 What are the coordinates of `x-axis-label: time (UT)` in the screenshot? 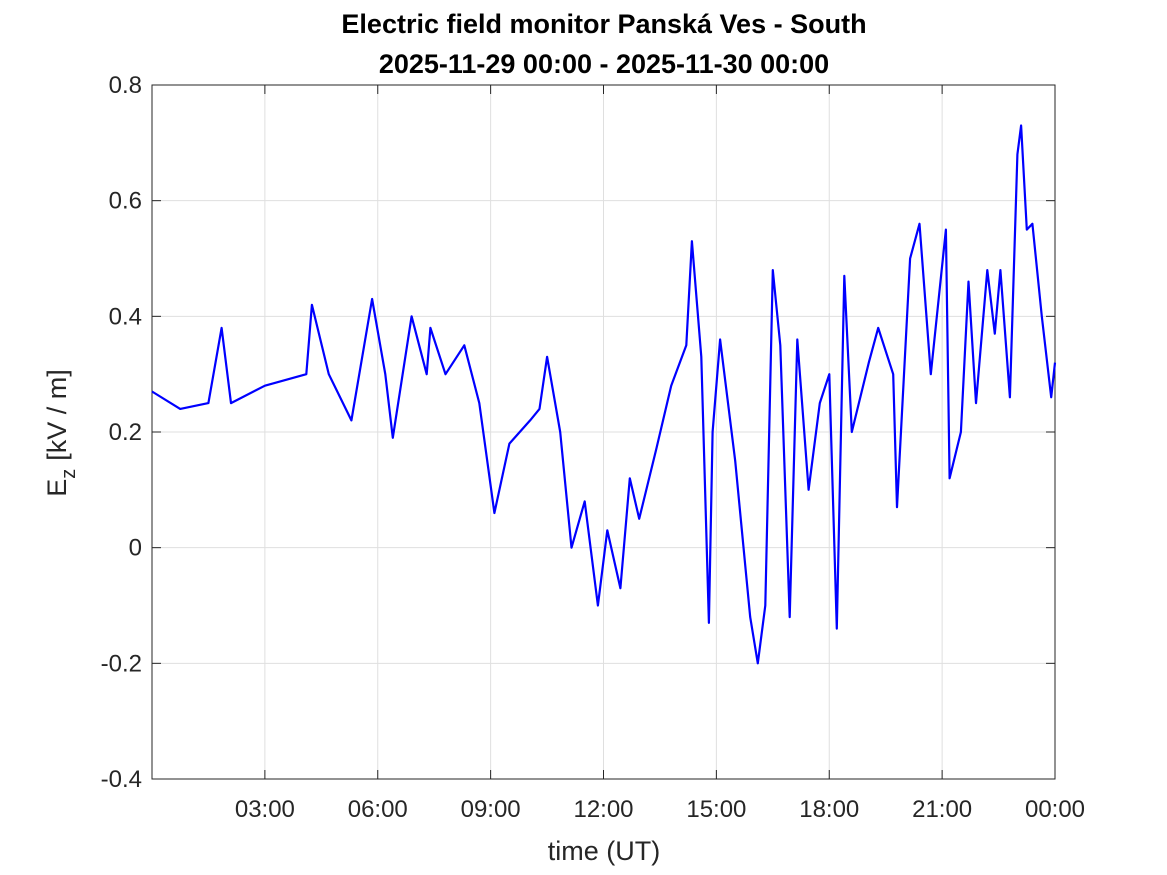 It's located at (604, 851).